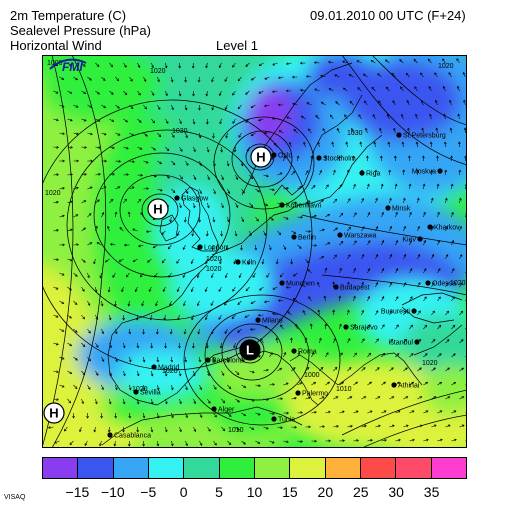 This screenshot has width=509, height=509. Describe the element at coordinates (72, 67) in the screenshot. I see `fmi-logo-text: FMI` at that location.